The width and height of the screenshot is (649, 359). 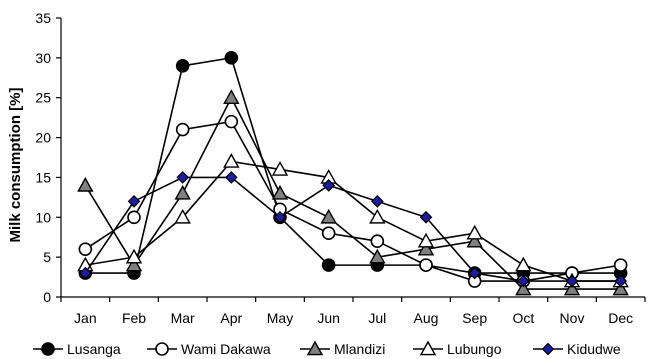 I want to click on y-tick-label: 35, so click(x=43, y=18).